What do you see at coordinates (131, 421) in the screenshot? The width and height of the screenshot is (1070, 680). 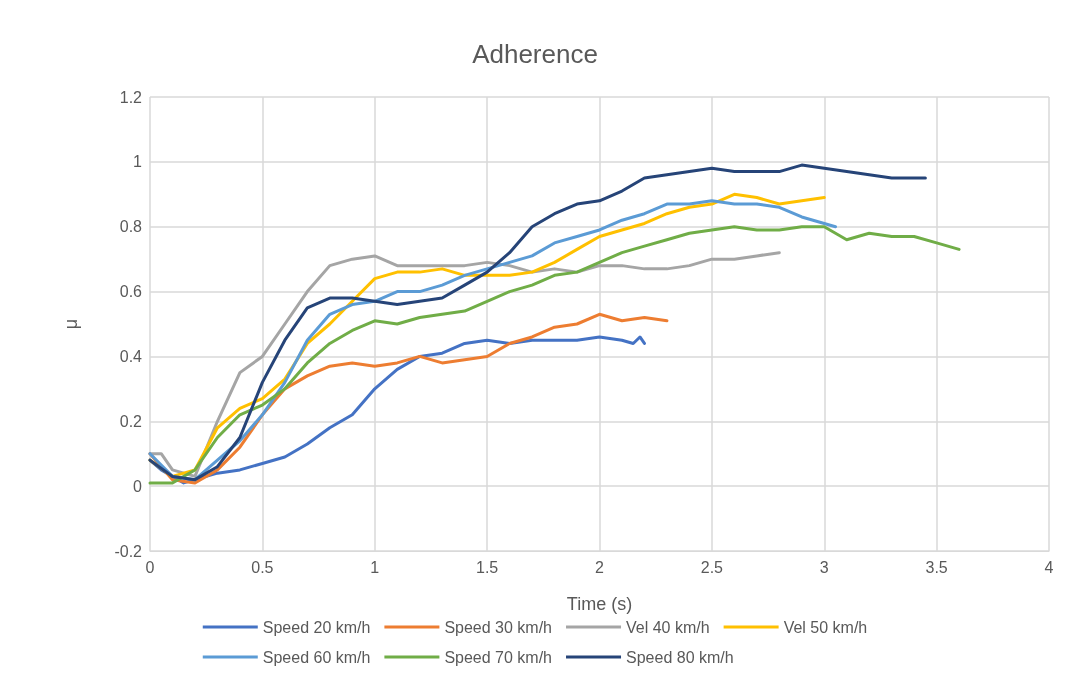 I see `y-tick-label: 0.2` at bounding box center [131, 421].